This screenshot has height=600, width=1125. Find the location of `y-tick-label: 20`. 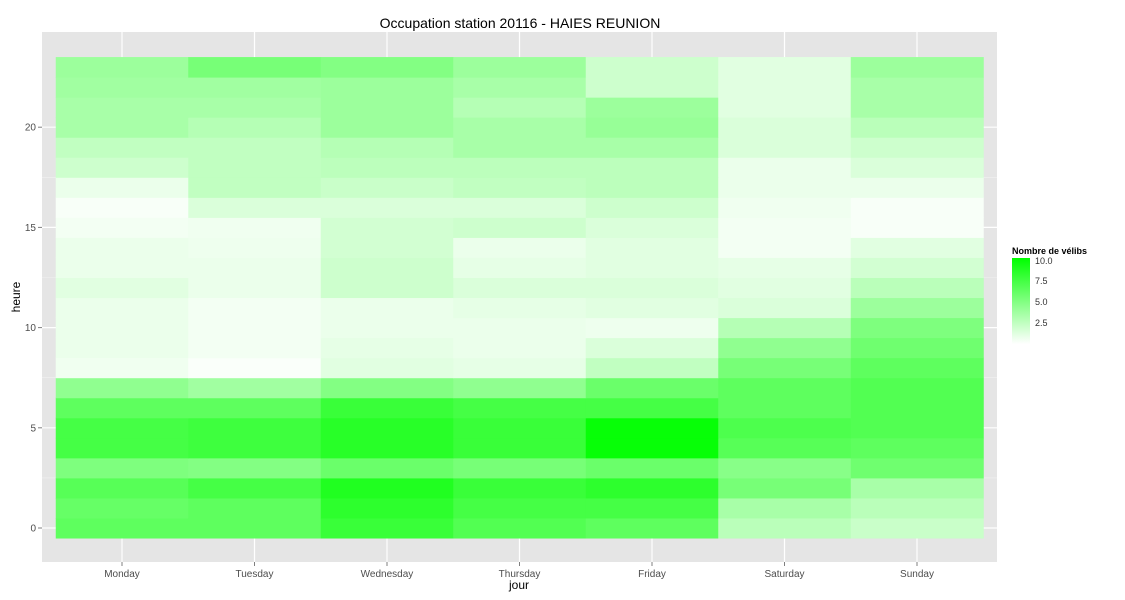

y-tick-label: 20 is located at coordinates (31, 128).